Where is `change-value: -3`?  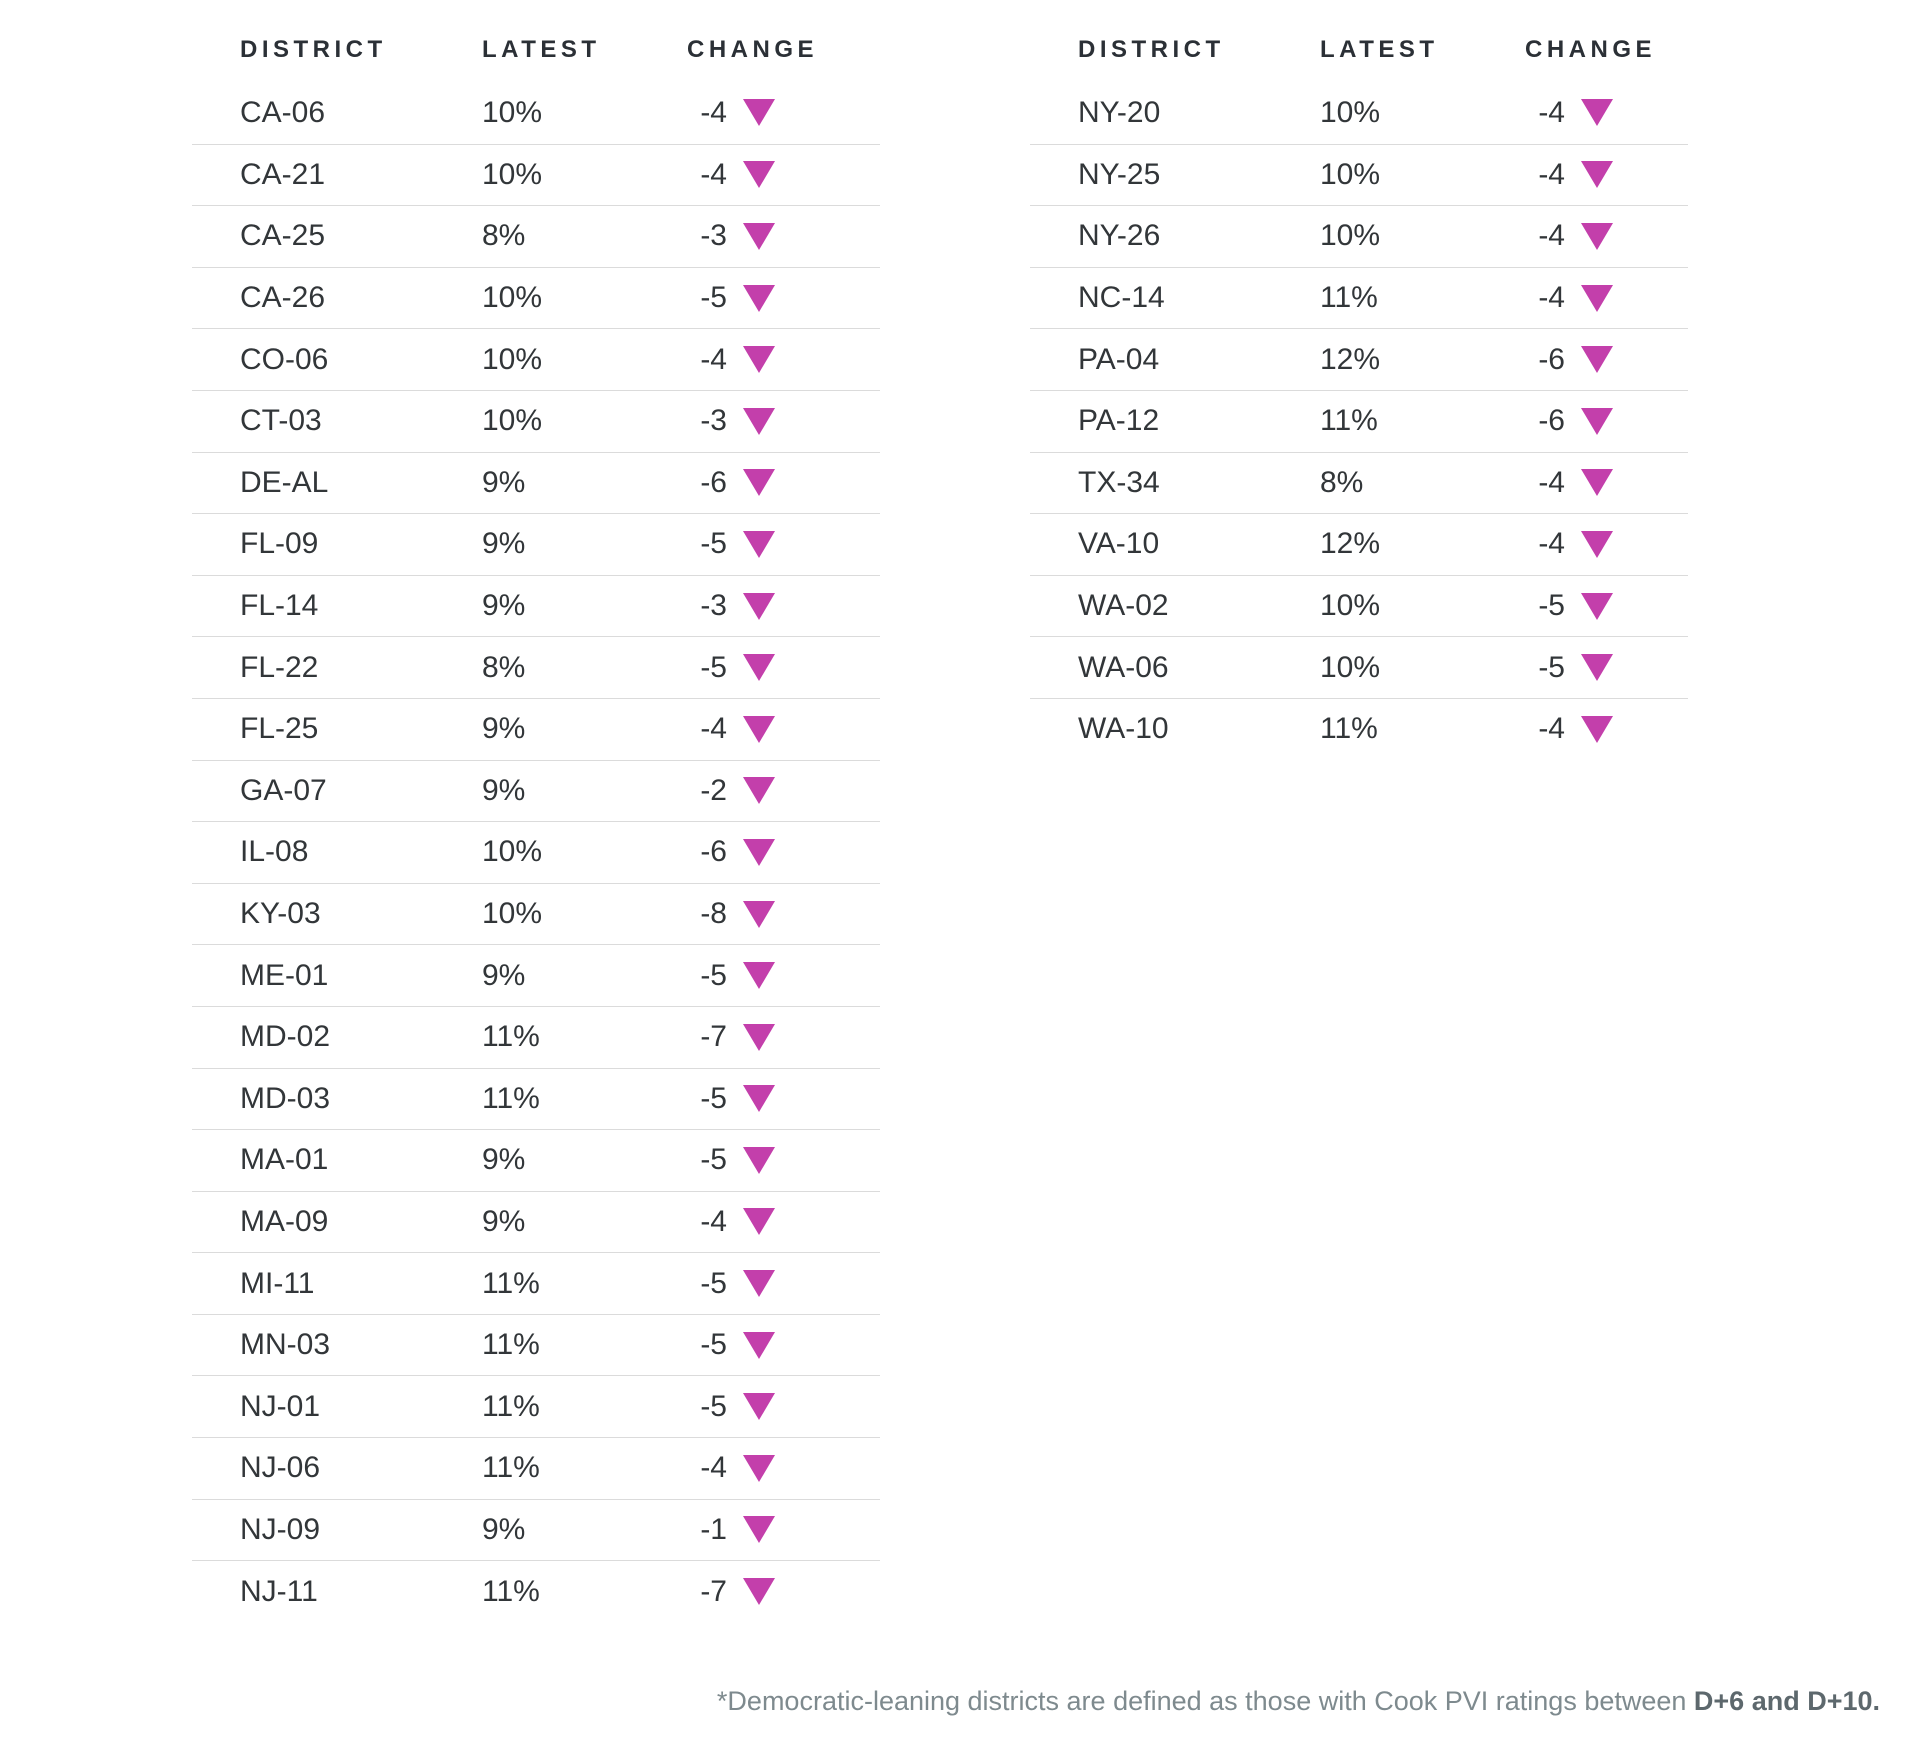 change-value: -3 is located at coordinates (713, 606).